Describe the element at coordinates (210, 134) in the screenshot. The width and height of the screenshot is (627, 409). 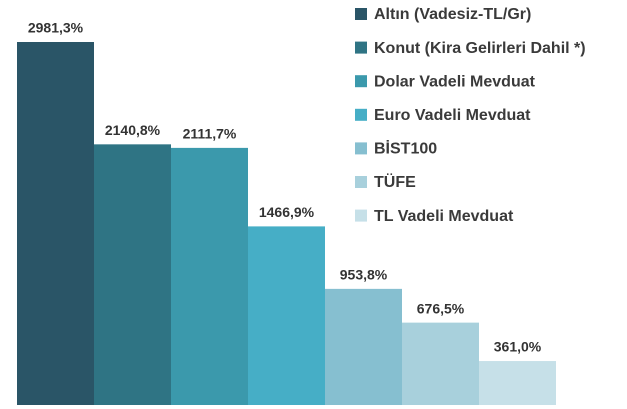
I see `value-label: 2111,7%` at that location.